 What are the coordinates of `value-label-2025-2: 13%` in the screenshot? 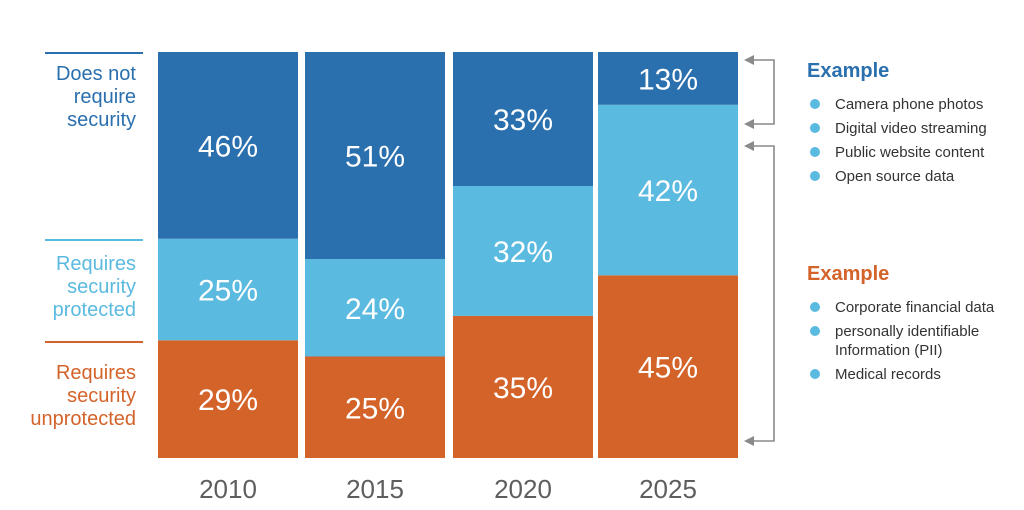 It's located at (668, 79).